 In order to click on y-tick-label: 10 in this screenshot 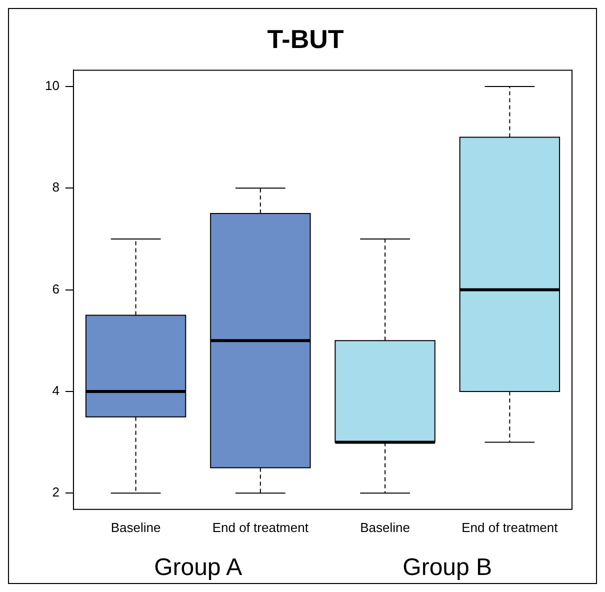, I will do `click(52, 86)`.